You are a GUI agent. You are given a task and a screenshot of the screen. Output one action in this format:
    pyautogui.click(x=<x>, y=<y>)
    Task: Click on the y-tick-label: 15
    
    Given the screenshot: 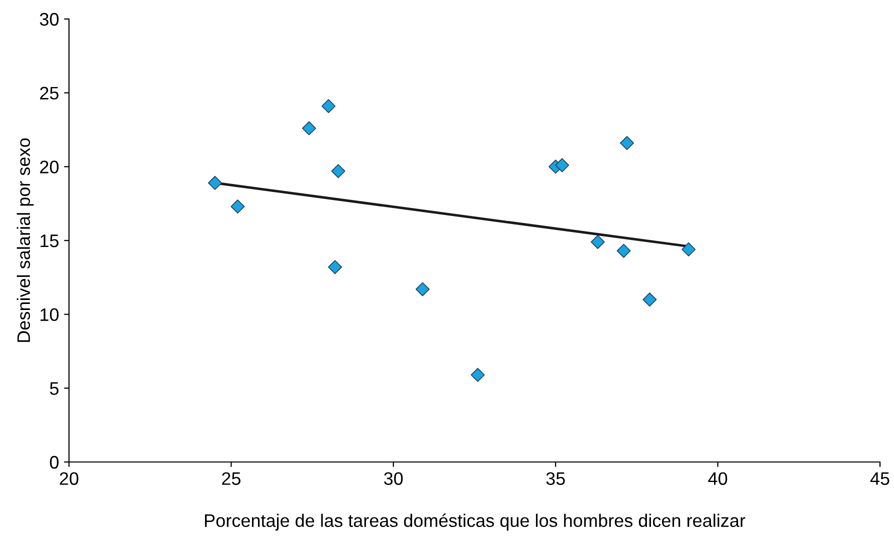 What is the action you would take?
    pyautogui.click(x=49, y=241)
    